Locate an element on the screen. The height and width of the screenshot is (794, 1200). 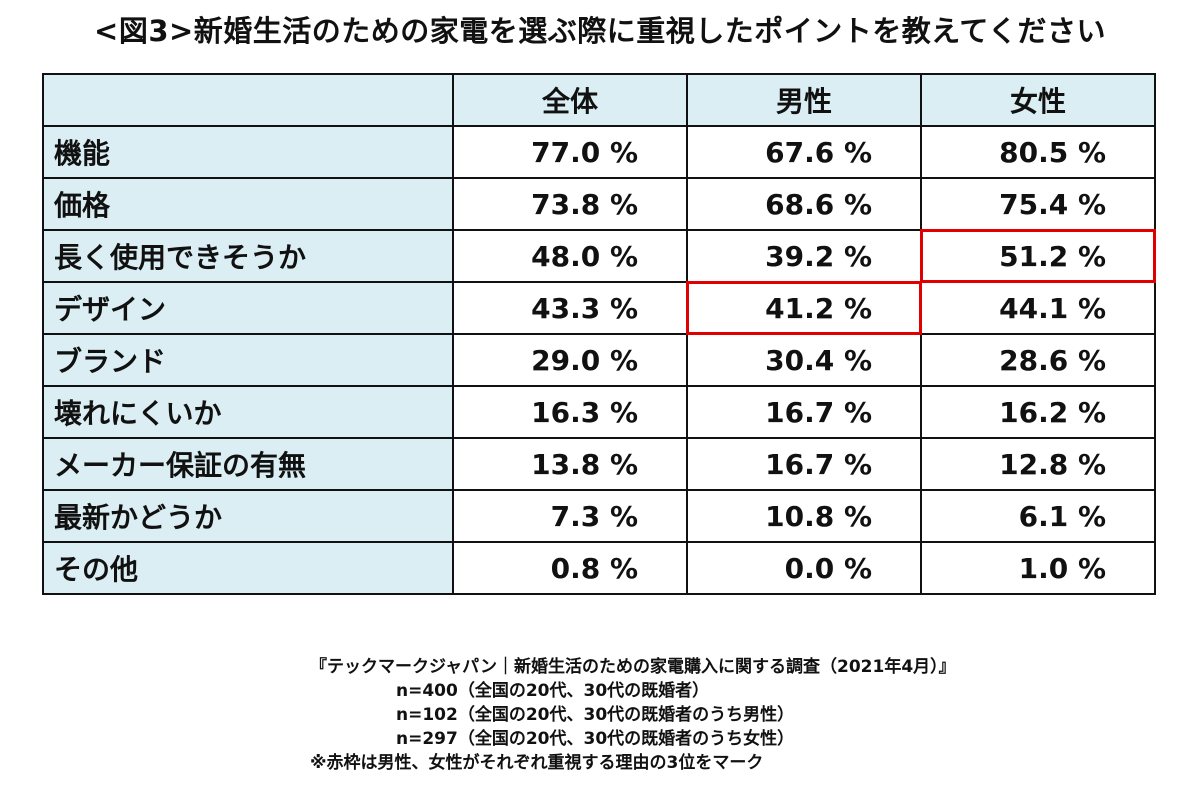
cell-value: 16.2 % is located at coordinates (1052, 412).